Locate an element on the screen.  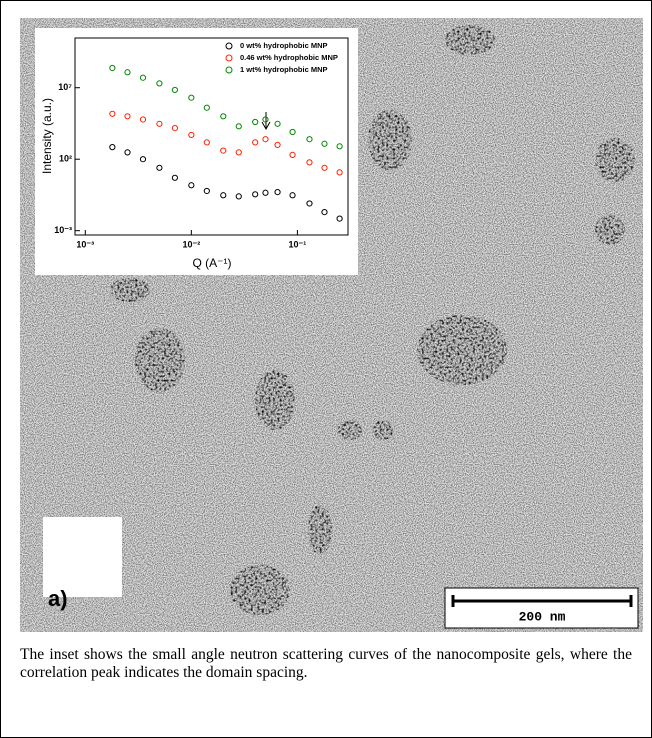
scale-bar-label: 200 nm is located at coordinates (542, 616).